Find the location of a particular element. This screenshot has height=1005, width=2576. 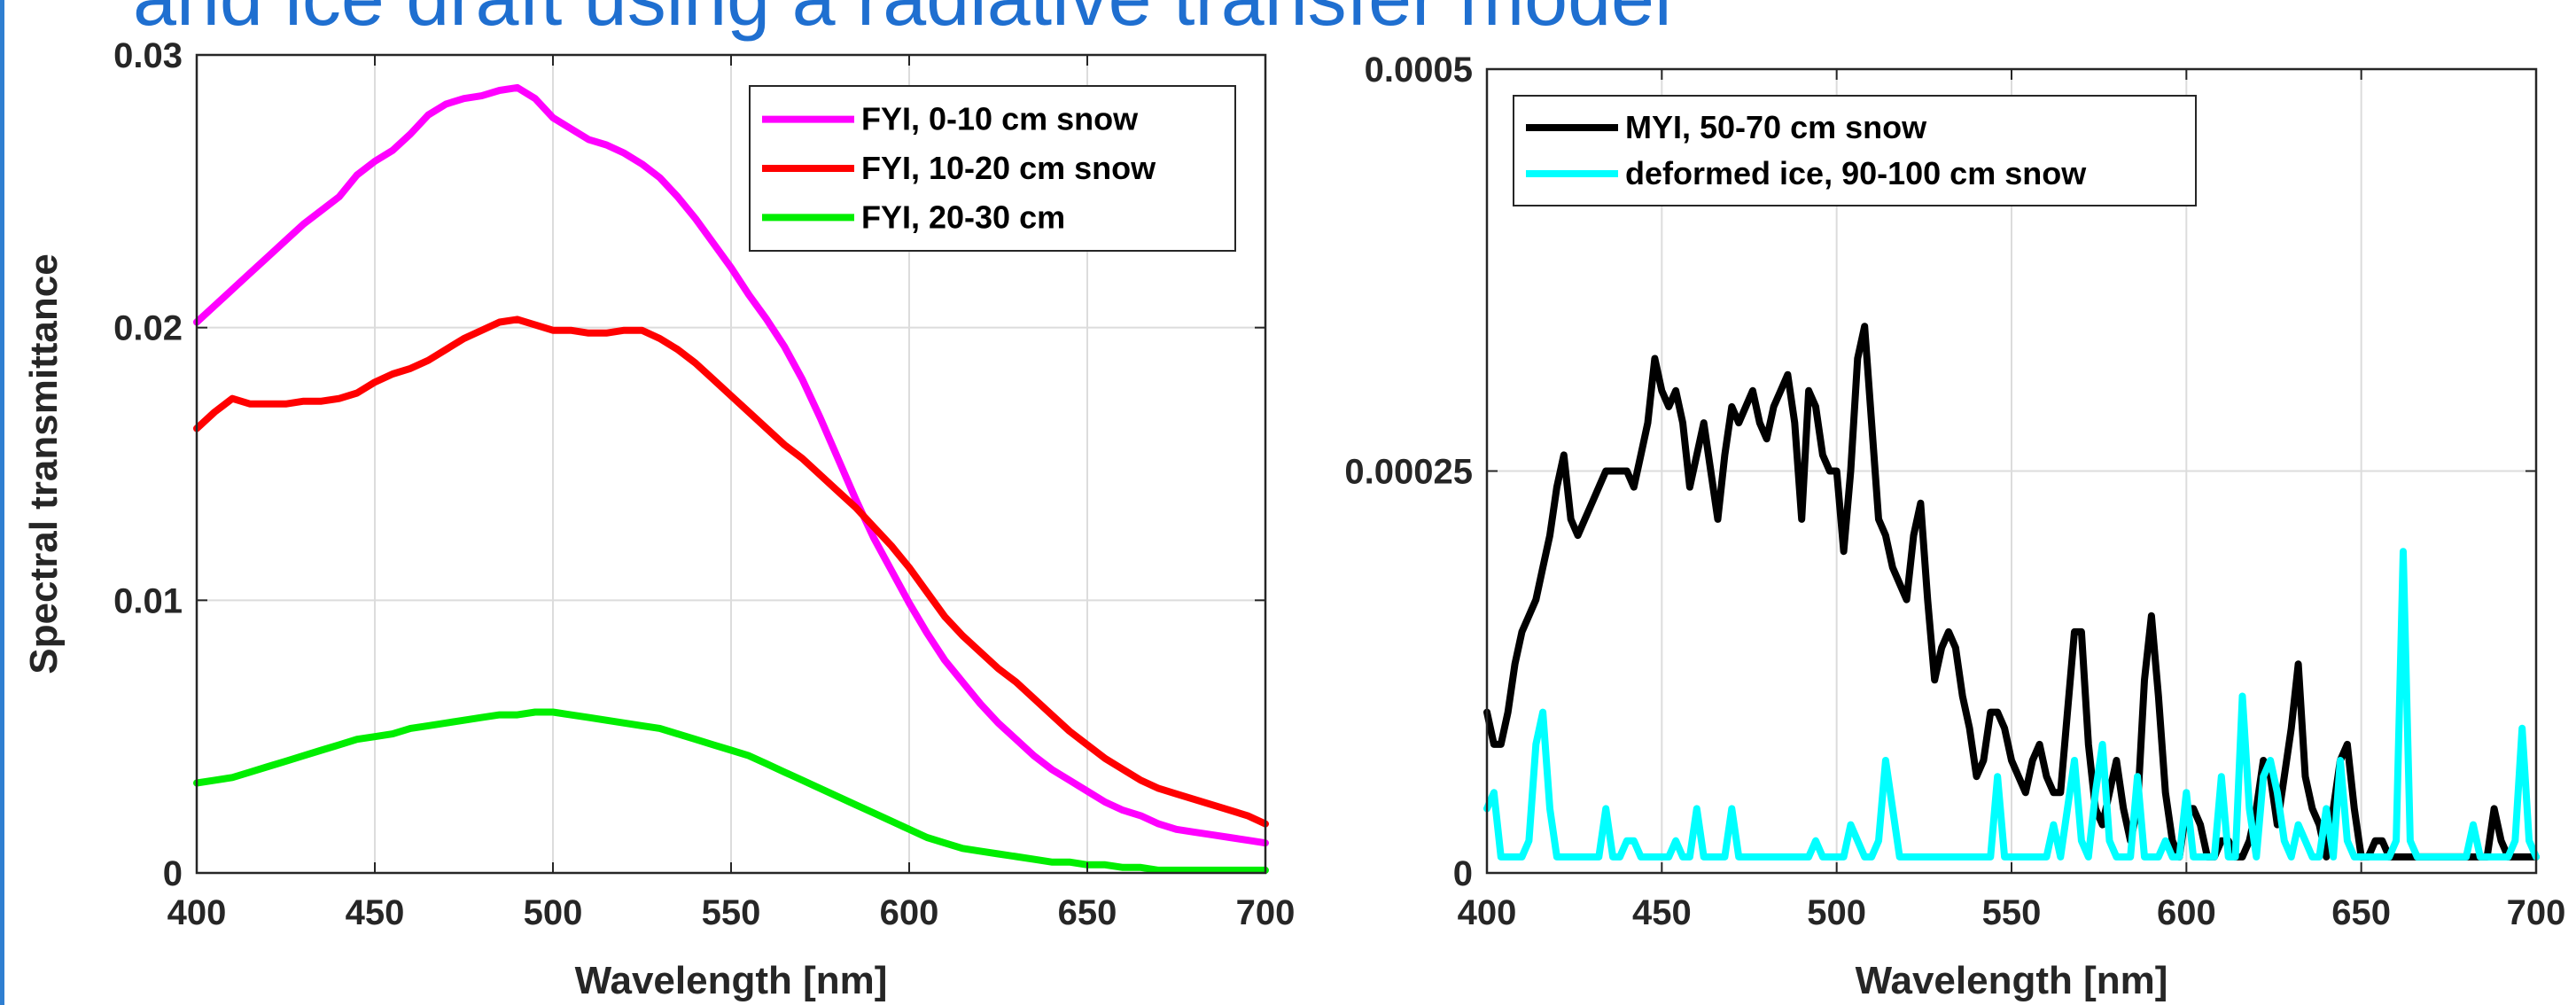

legend-label: FYI, 10-20 cm snow is located at coordinates (1008, 168).